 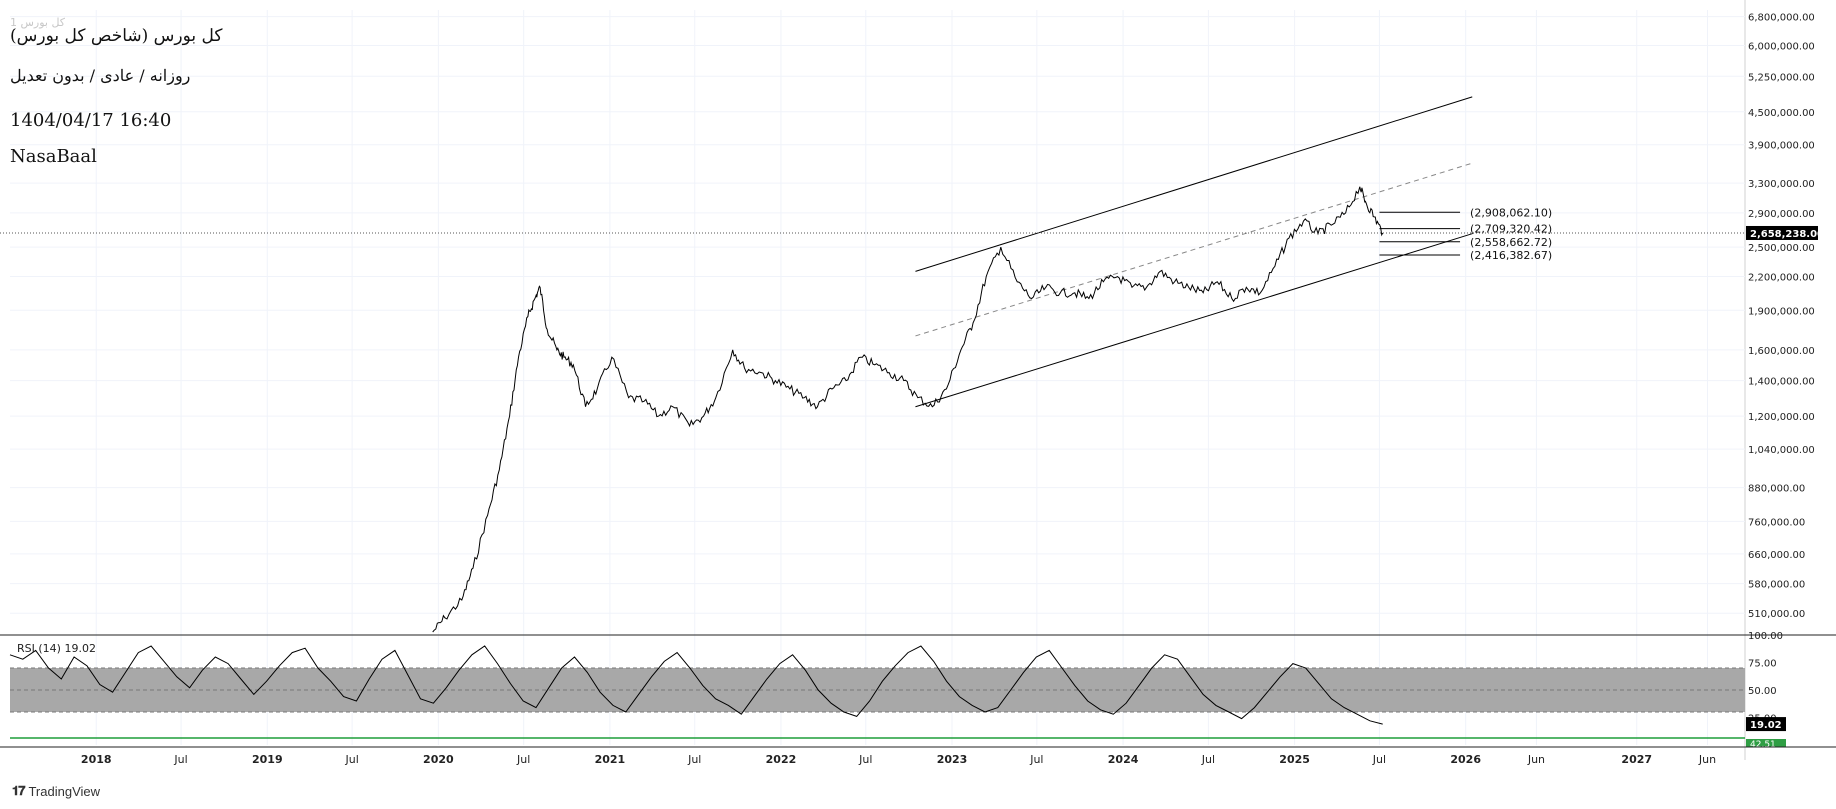 I want to click on price-tick-label: 4,500,000.00, so click(x=1781, y=113).